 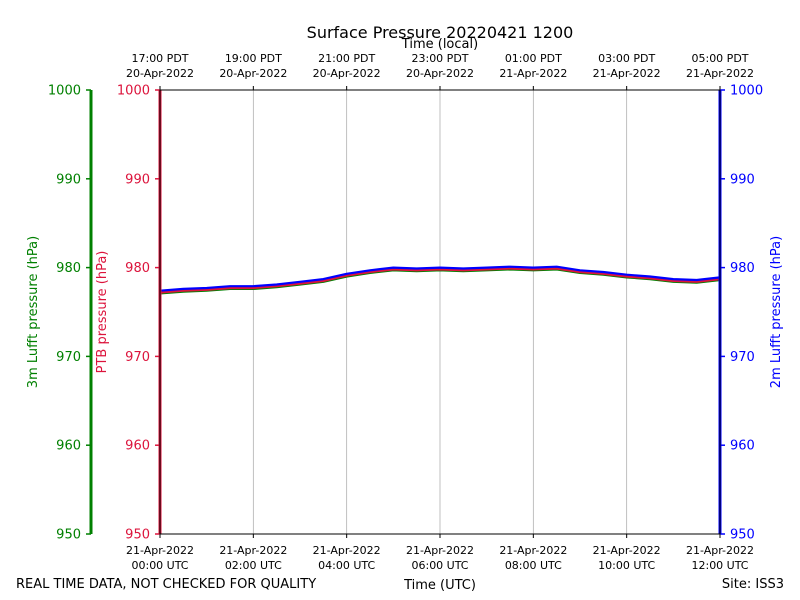 I want to click on far-left-tick-label: 970, so click(x=68, y=357).